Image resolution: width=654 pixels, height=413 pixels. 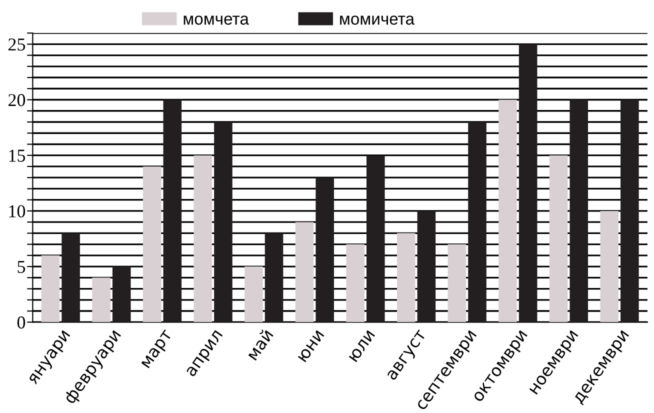 What do you see at coordinates (21, 322) in the screenshot?
I see `y-tick-label: 0` at bounding box center [21, 322].